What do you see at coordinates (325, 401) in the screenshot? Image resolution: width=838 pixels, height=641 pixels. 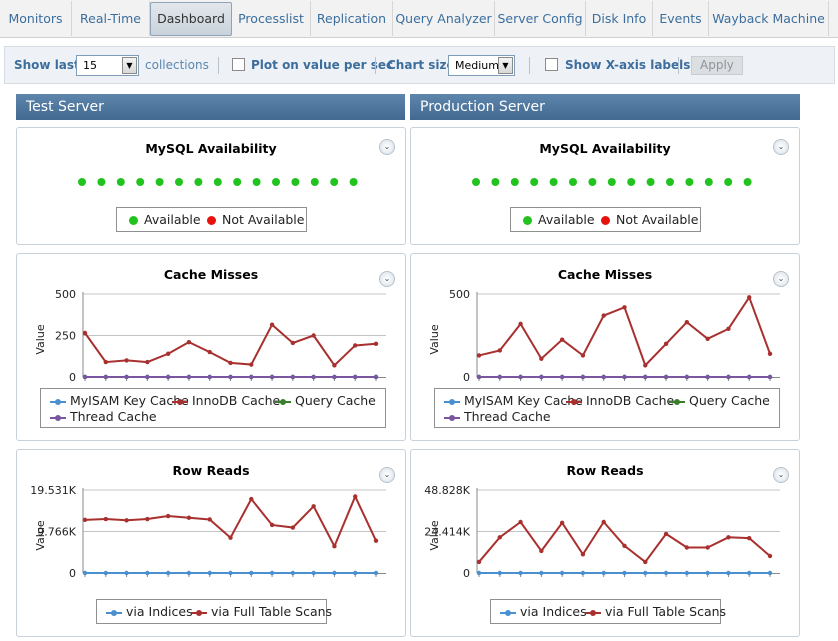 I see `legend-item-query-cache: Query Cache` at bounding box center [325, 401].